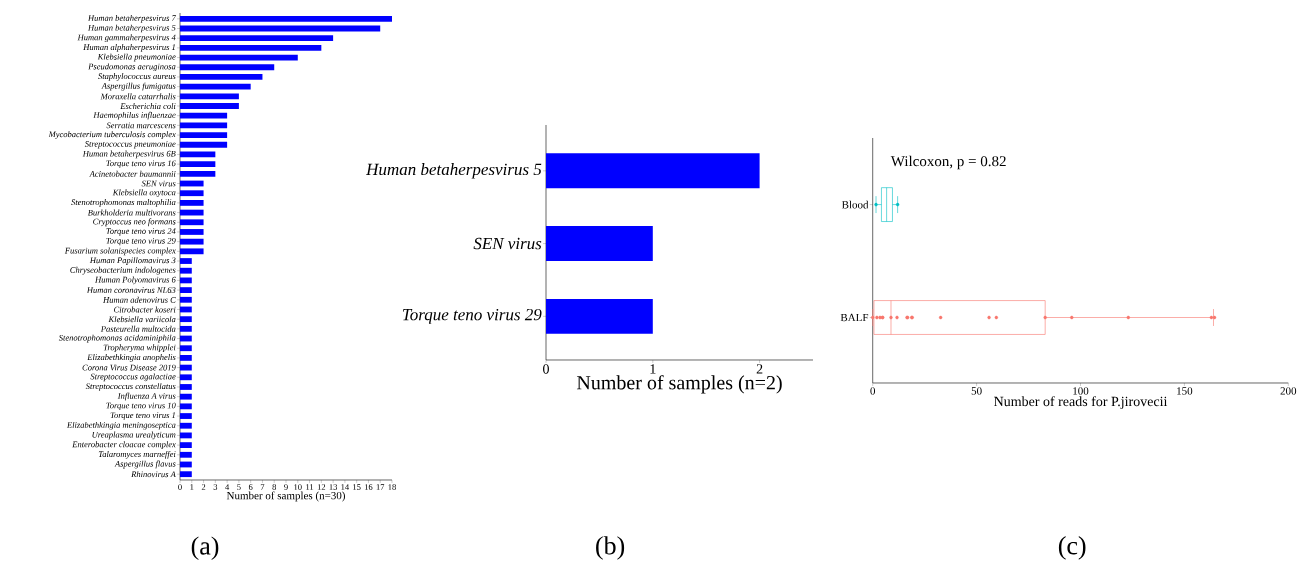 The image size is (1307, 569). What do you see at coordinates (130, 387) in the screenshot?
I see `y-tick-label: Streptococcus constellatus` at bounding box center [130, 387].